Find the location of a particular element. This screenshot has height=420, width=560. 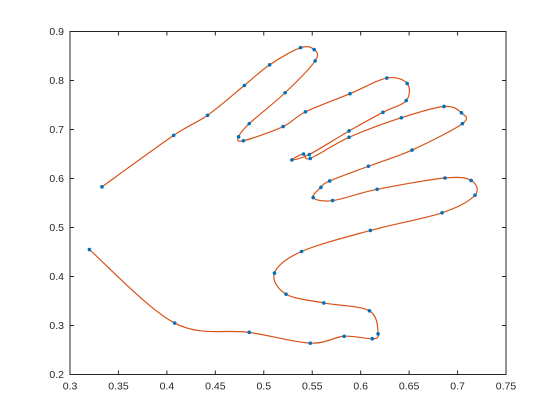

x-tick-label: 0.6 is located at coordinates (360, 387).